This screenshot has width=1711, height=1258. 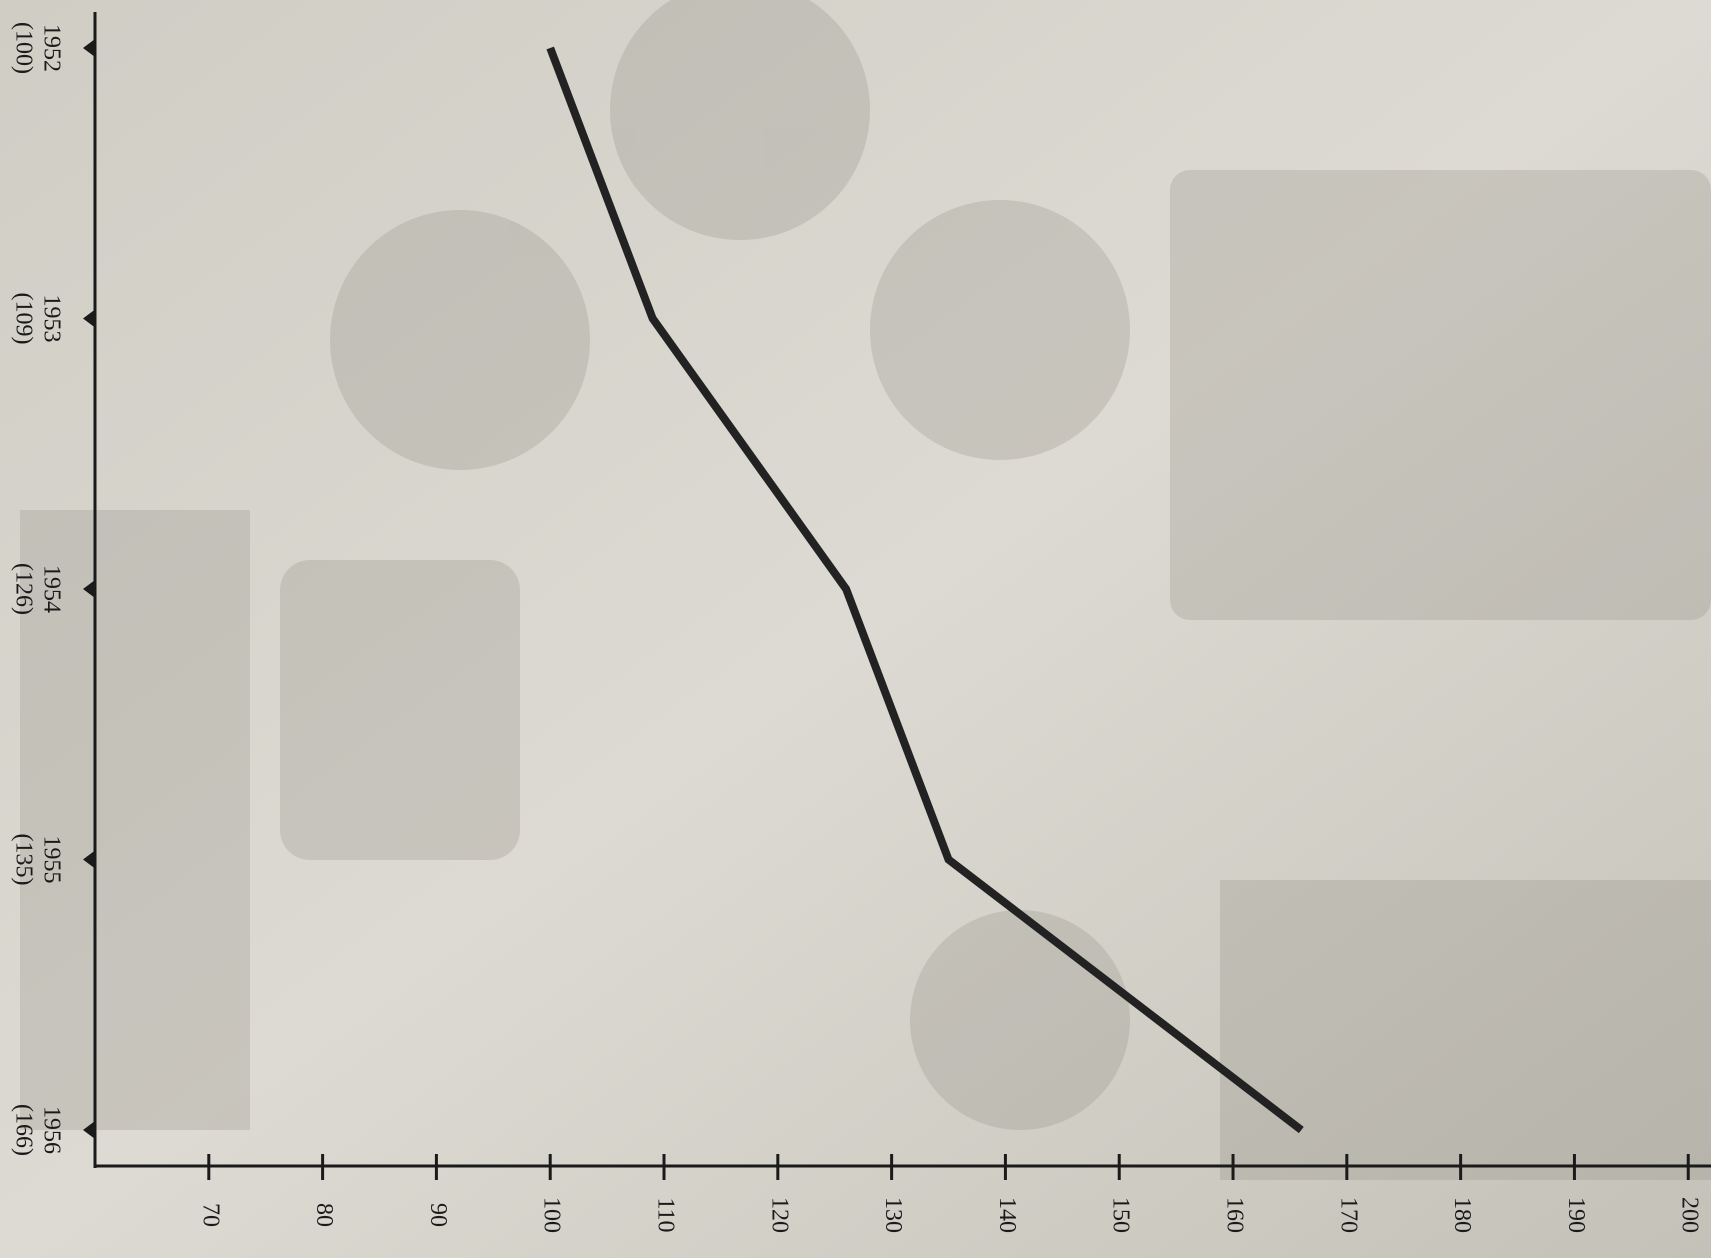 What do you see at coordinates (438, 1215) in the screenshot?
I see `x-tick-label: 90` at bounding box center [438, 1215].